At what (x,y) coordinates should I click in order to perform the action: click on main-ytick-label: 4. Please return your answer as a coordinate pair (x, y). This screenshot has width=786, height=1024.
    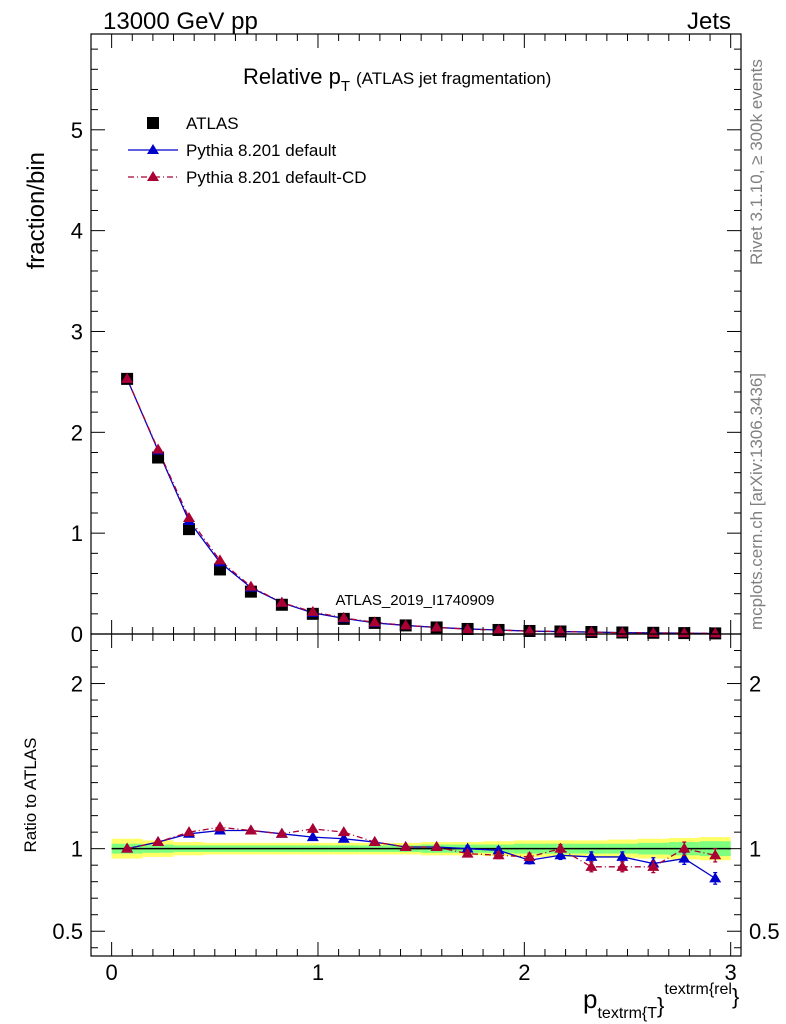
    Looking at the image, I should click on (77, 231).